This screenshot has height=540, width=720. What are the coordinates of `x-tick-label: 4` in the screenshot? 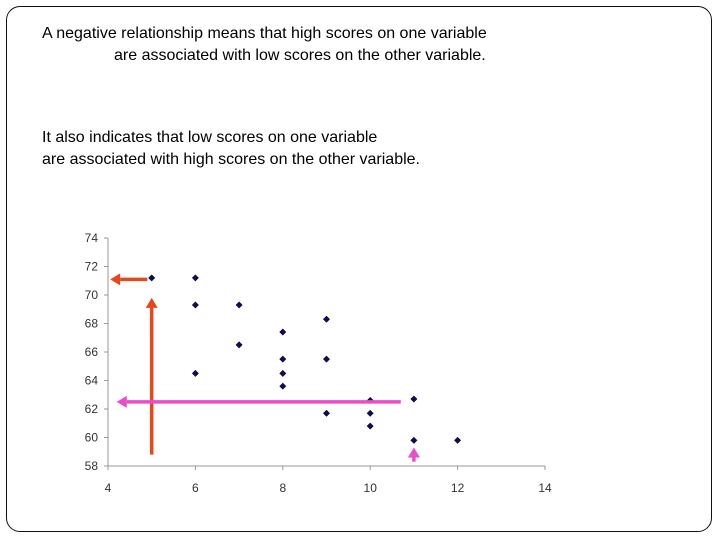 It's located at (108, 488).